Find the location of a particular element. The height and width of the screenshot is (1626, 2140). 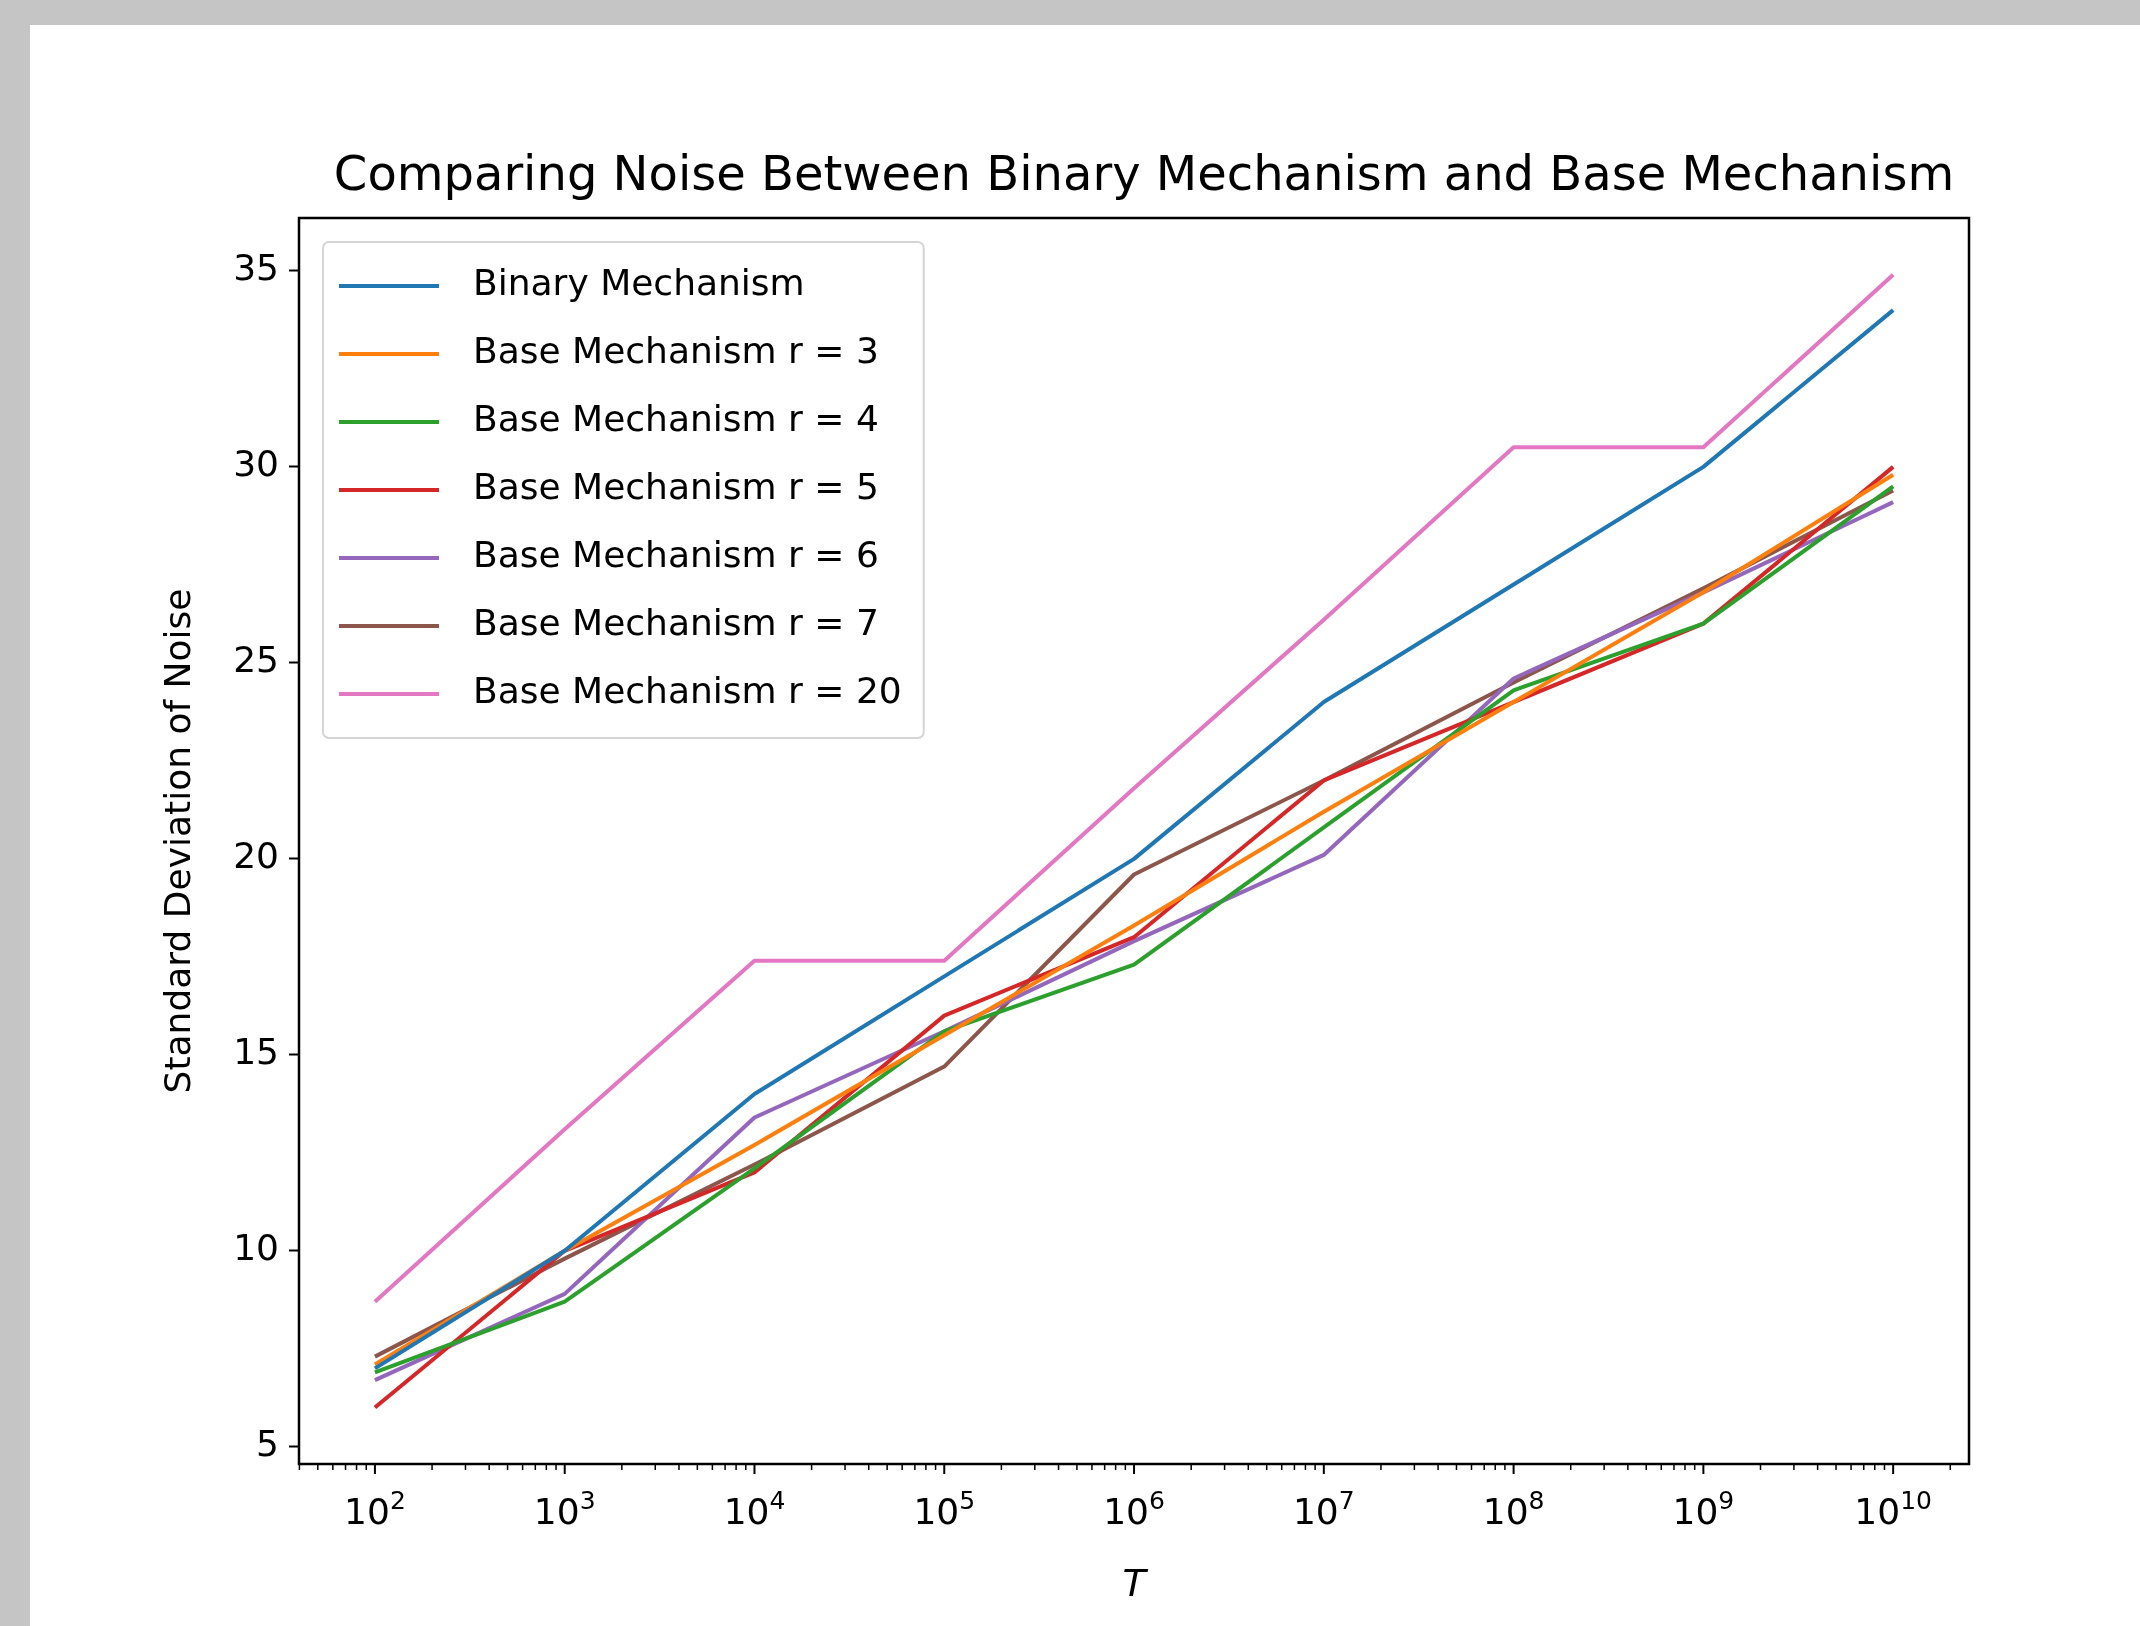

y-tick-label: 20 is located at coordinates (256, 856).